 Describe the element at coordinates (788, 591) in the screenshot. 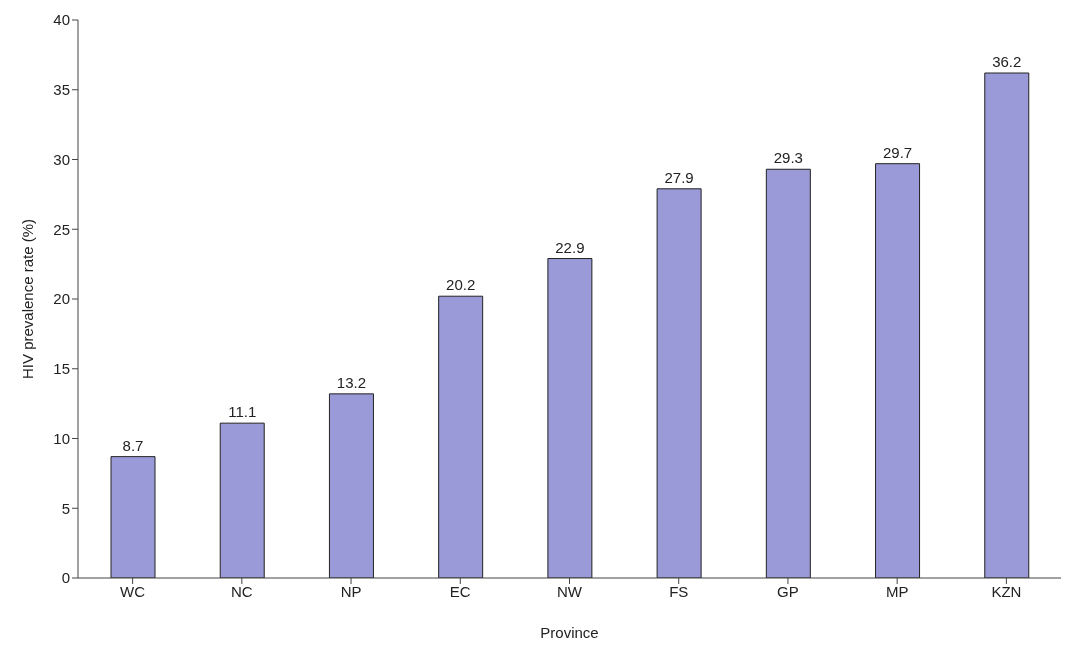

I see `x-tick-label: GP` at that location.